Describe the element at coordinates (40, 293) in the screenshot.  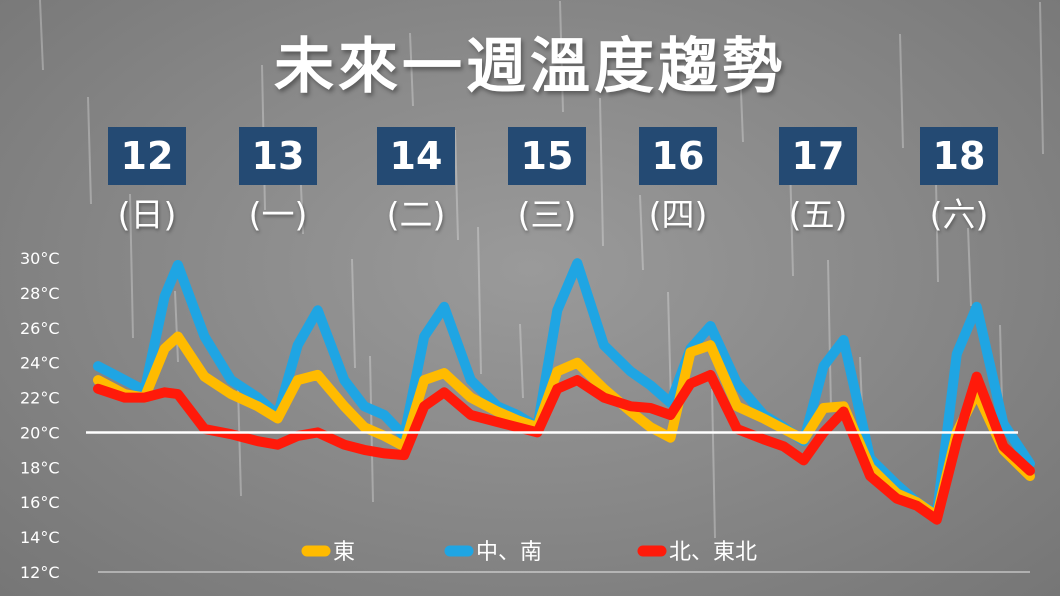
I see `y-tick-label: 28°C` at that location.